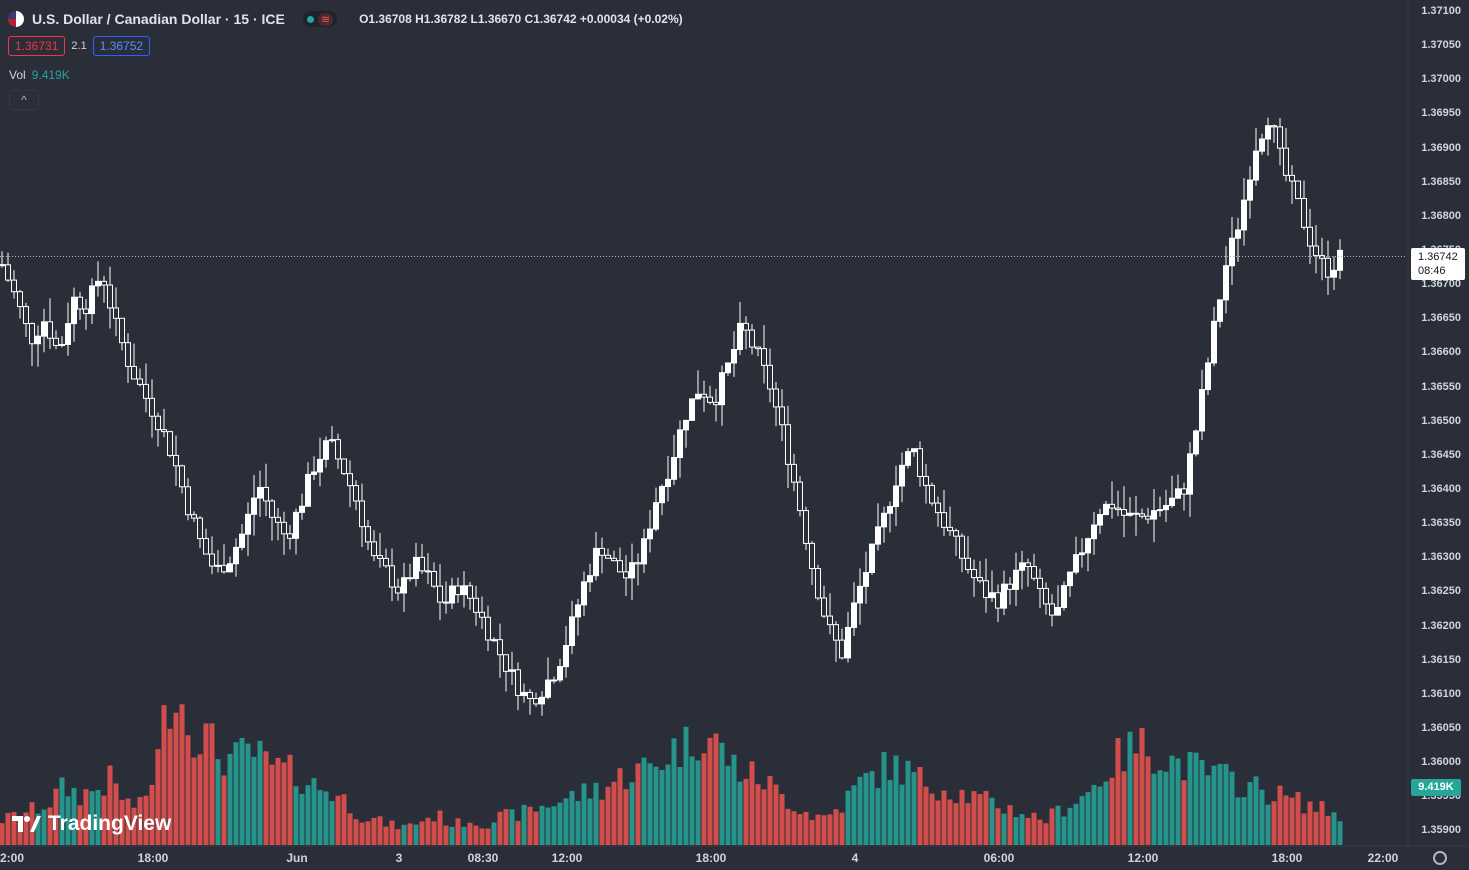 This screenshot has height=870, width=1469. I want to click on volume-legend: Vol 9.419K, so click(39, 75).